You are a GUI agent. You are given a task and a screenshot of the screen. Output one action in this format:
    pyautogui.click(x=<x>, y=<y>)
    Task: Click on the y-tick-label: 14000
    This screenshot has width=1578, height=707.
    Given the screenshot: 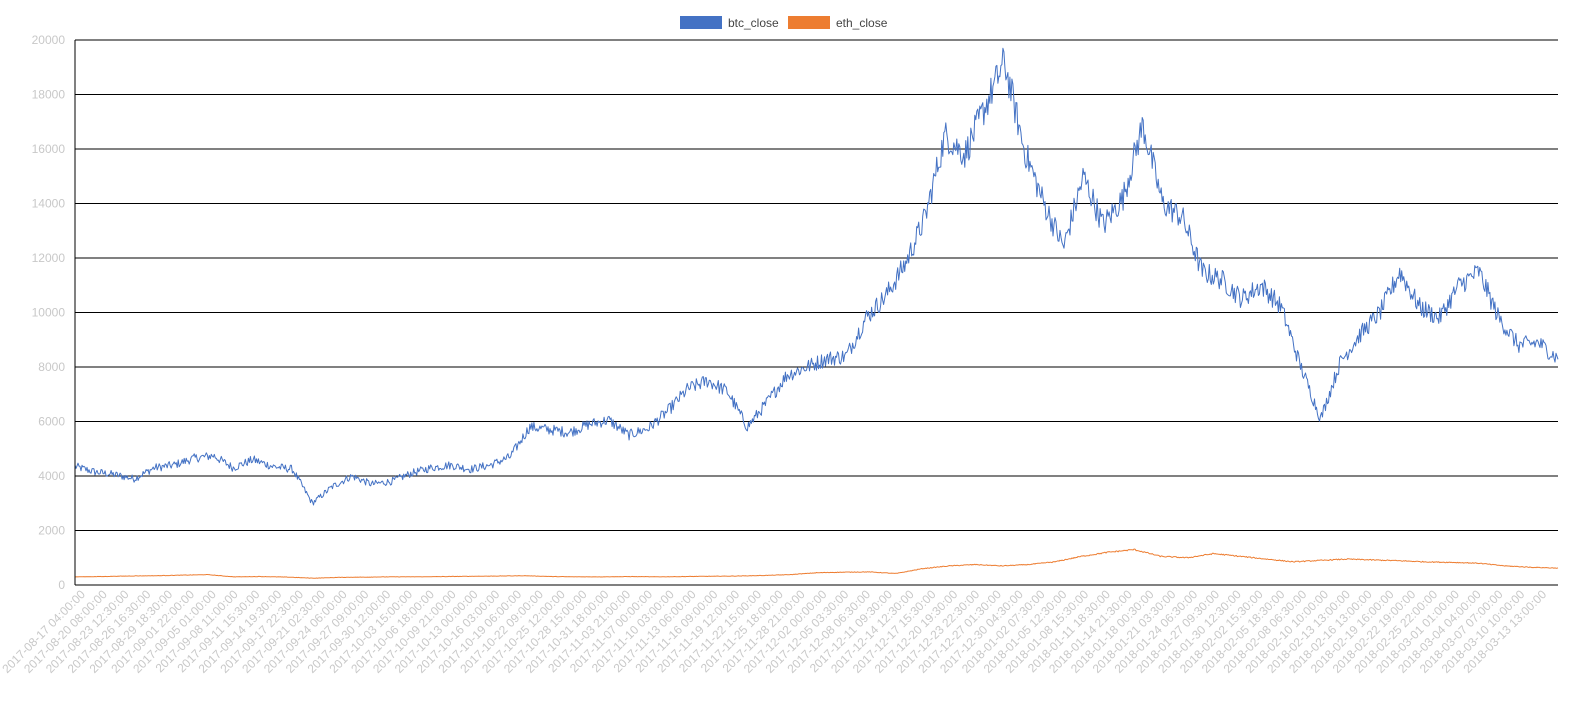 What is the action you would take?
    pyautogui.click(x=49, y=204)
    